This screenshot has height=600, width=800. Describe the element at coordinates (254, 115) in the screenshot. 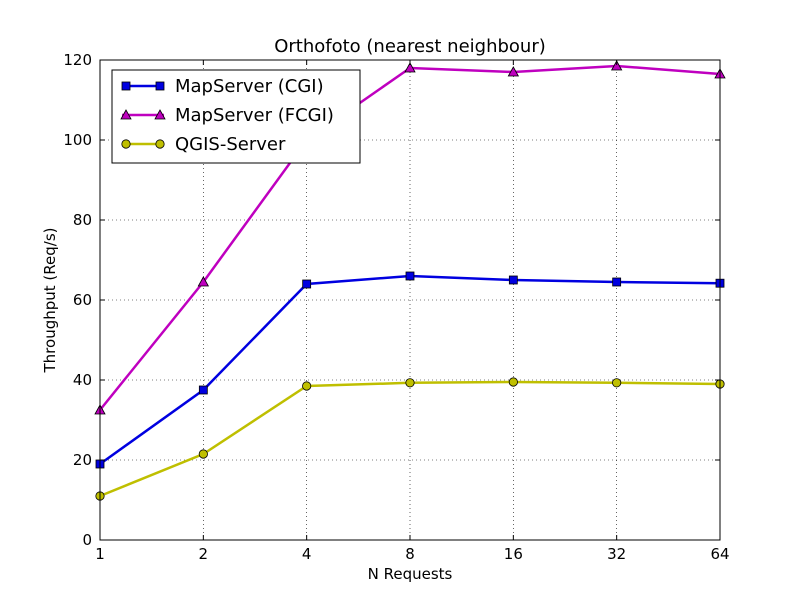

I see `legend-label: MapServer (FCGI)` at that location.